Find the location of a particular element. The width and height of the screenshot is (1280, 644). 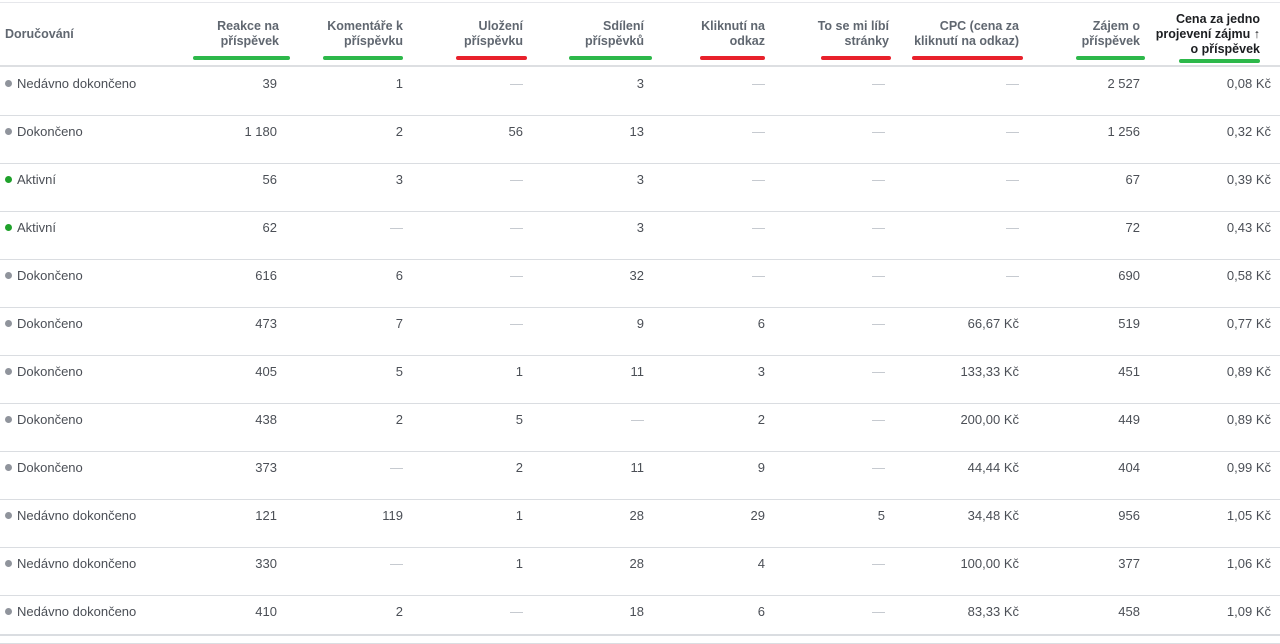

column-header-label: Komentáře k příspěvku is located at coordinates (365, 33).